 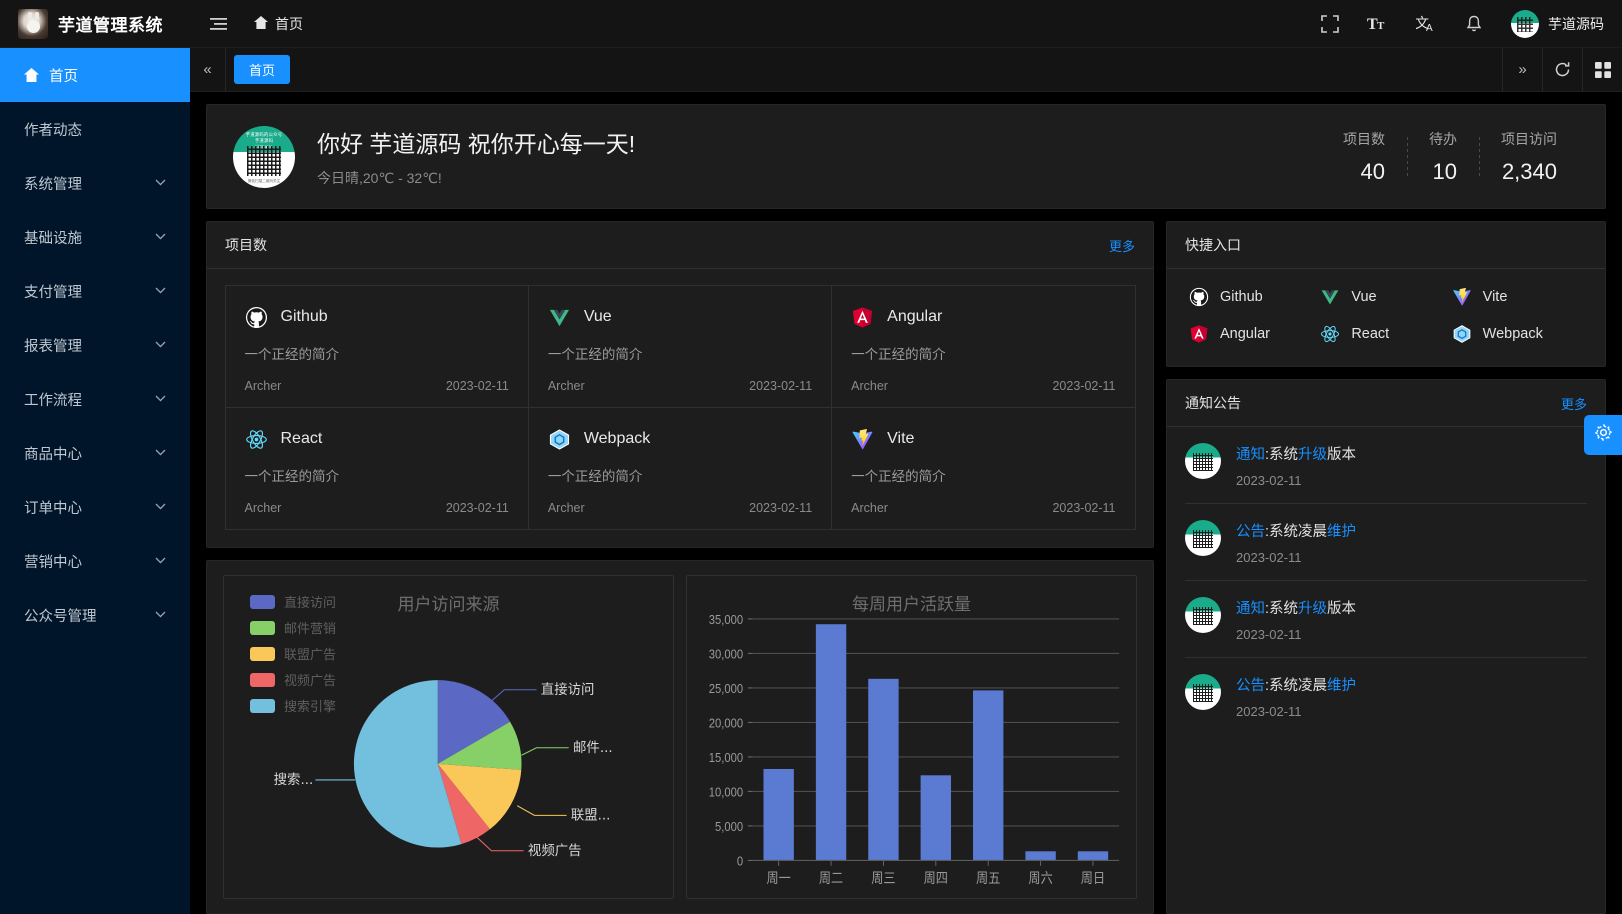 I want to click on project-card: React 一个正经的简介 Archer 2023-02-11, so click(x=376, y=468).